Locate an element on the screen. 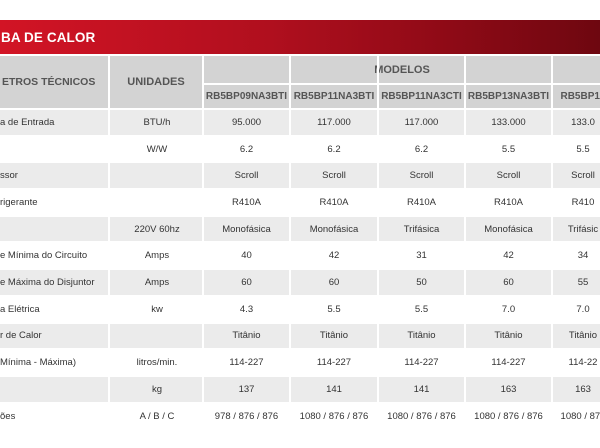 The height and width of the screenshot is (448, 600). header-model-5: RB5BP13 is located at coordinates (576, 96).